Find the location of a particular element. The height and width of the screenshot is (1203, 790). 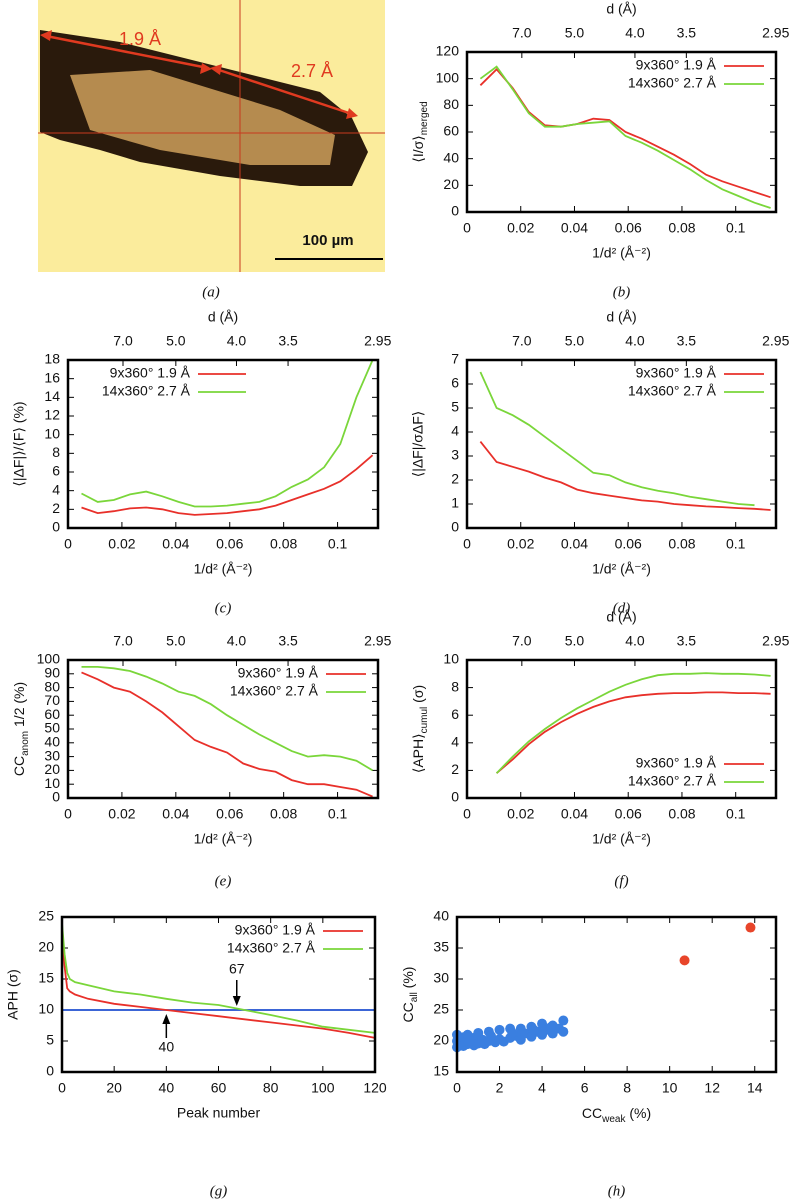

caption: (b) is located at coordinates (622, 292).